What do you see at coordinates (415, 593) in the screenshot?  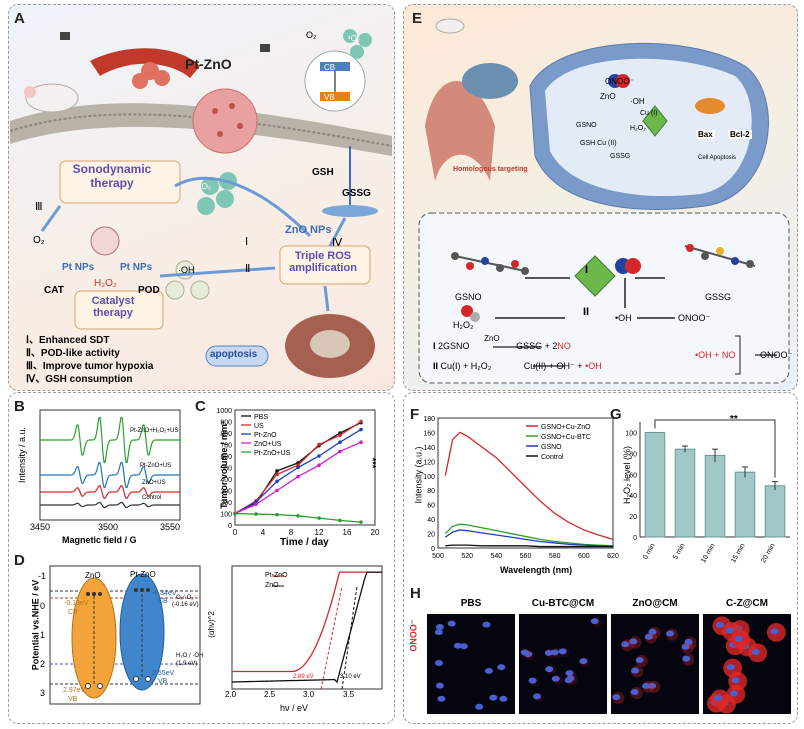 I see `panel-label-h: H` at bounding box center [415, 593].